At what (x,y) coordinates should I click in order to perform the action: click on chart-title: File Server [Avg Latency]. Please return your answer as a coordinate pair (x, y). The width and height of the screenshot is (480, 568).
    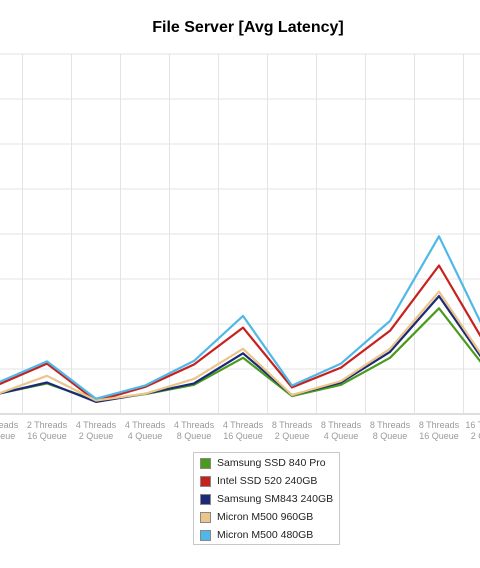
    Looking at the image, I should click on (248, 27).